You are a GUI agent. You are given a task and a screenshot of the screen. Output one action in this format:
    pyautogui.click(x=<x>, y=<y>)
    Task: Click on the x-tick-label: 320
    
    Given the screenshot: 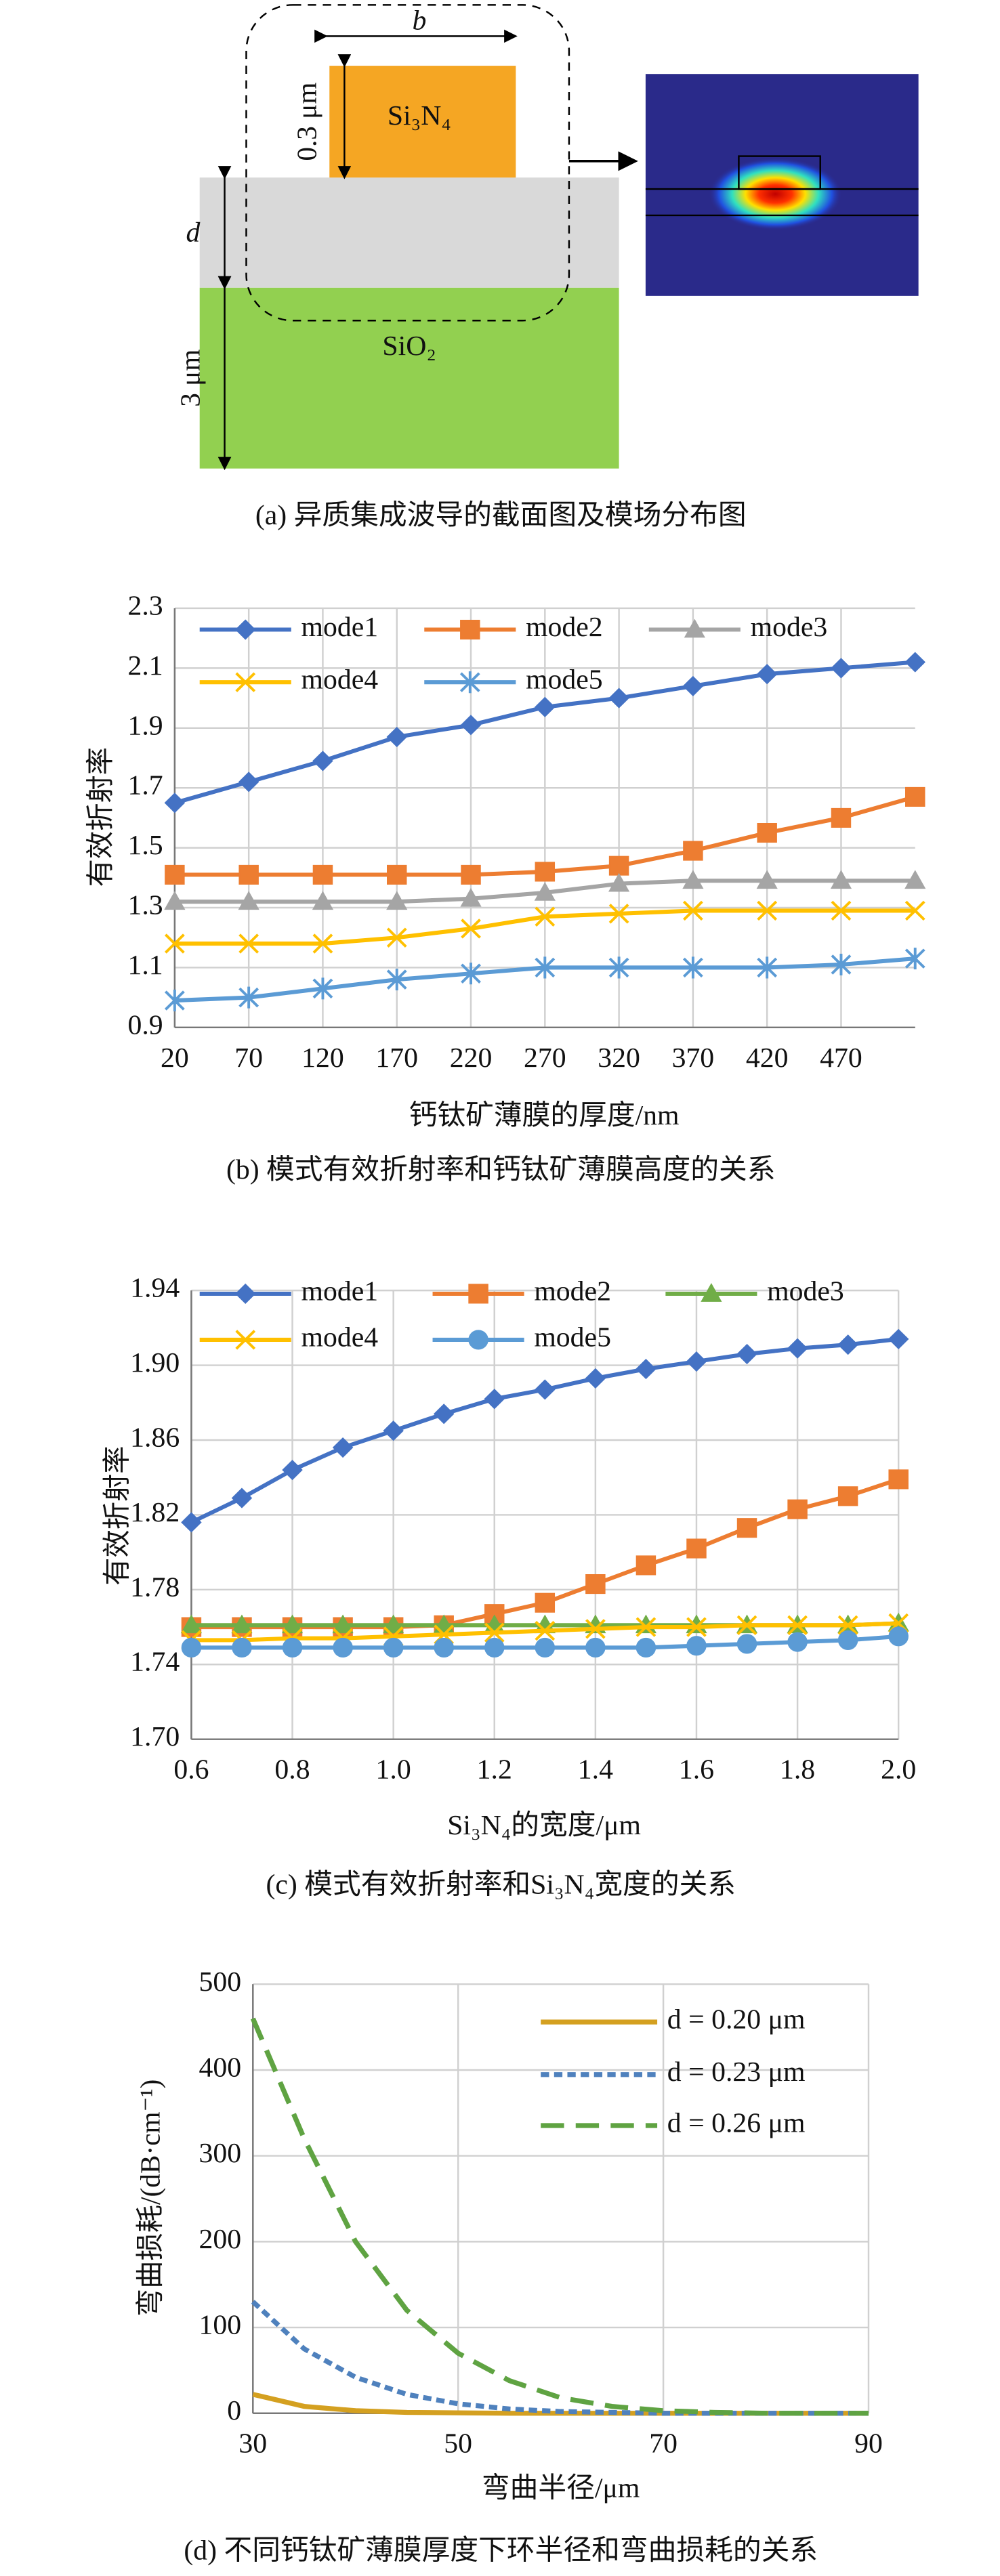 What is the action you would take?
    pyautogui.click(x=619, y=1057)
    